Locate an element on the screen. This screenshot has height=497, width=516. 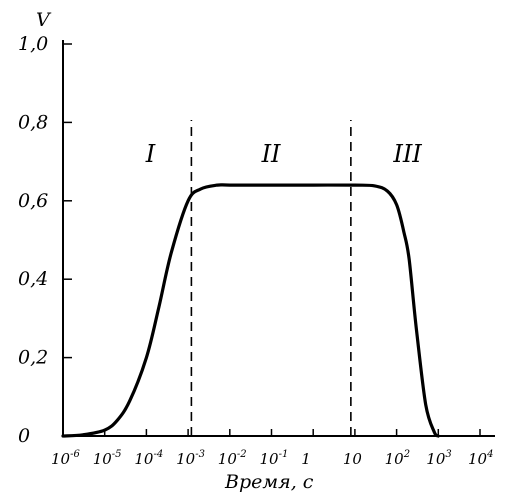
region-label: III is located at coordinates (407, 154).